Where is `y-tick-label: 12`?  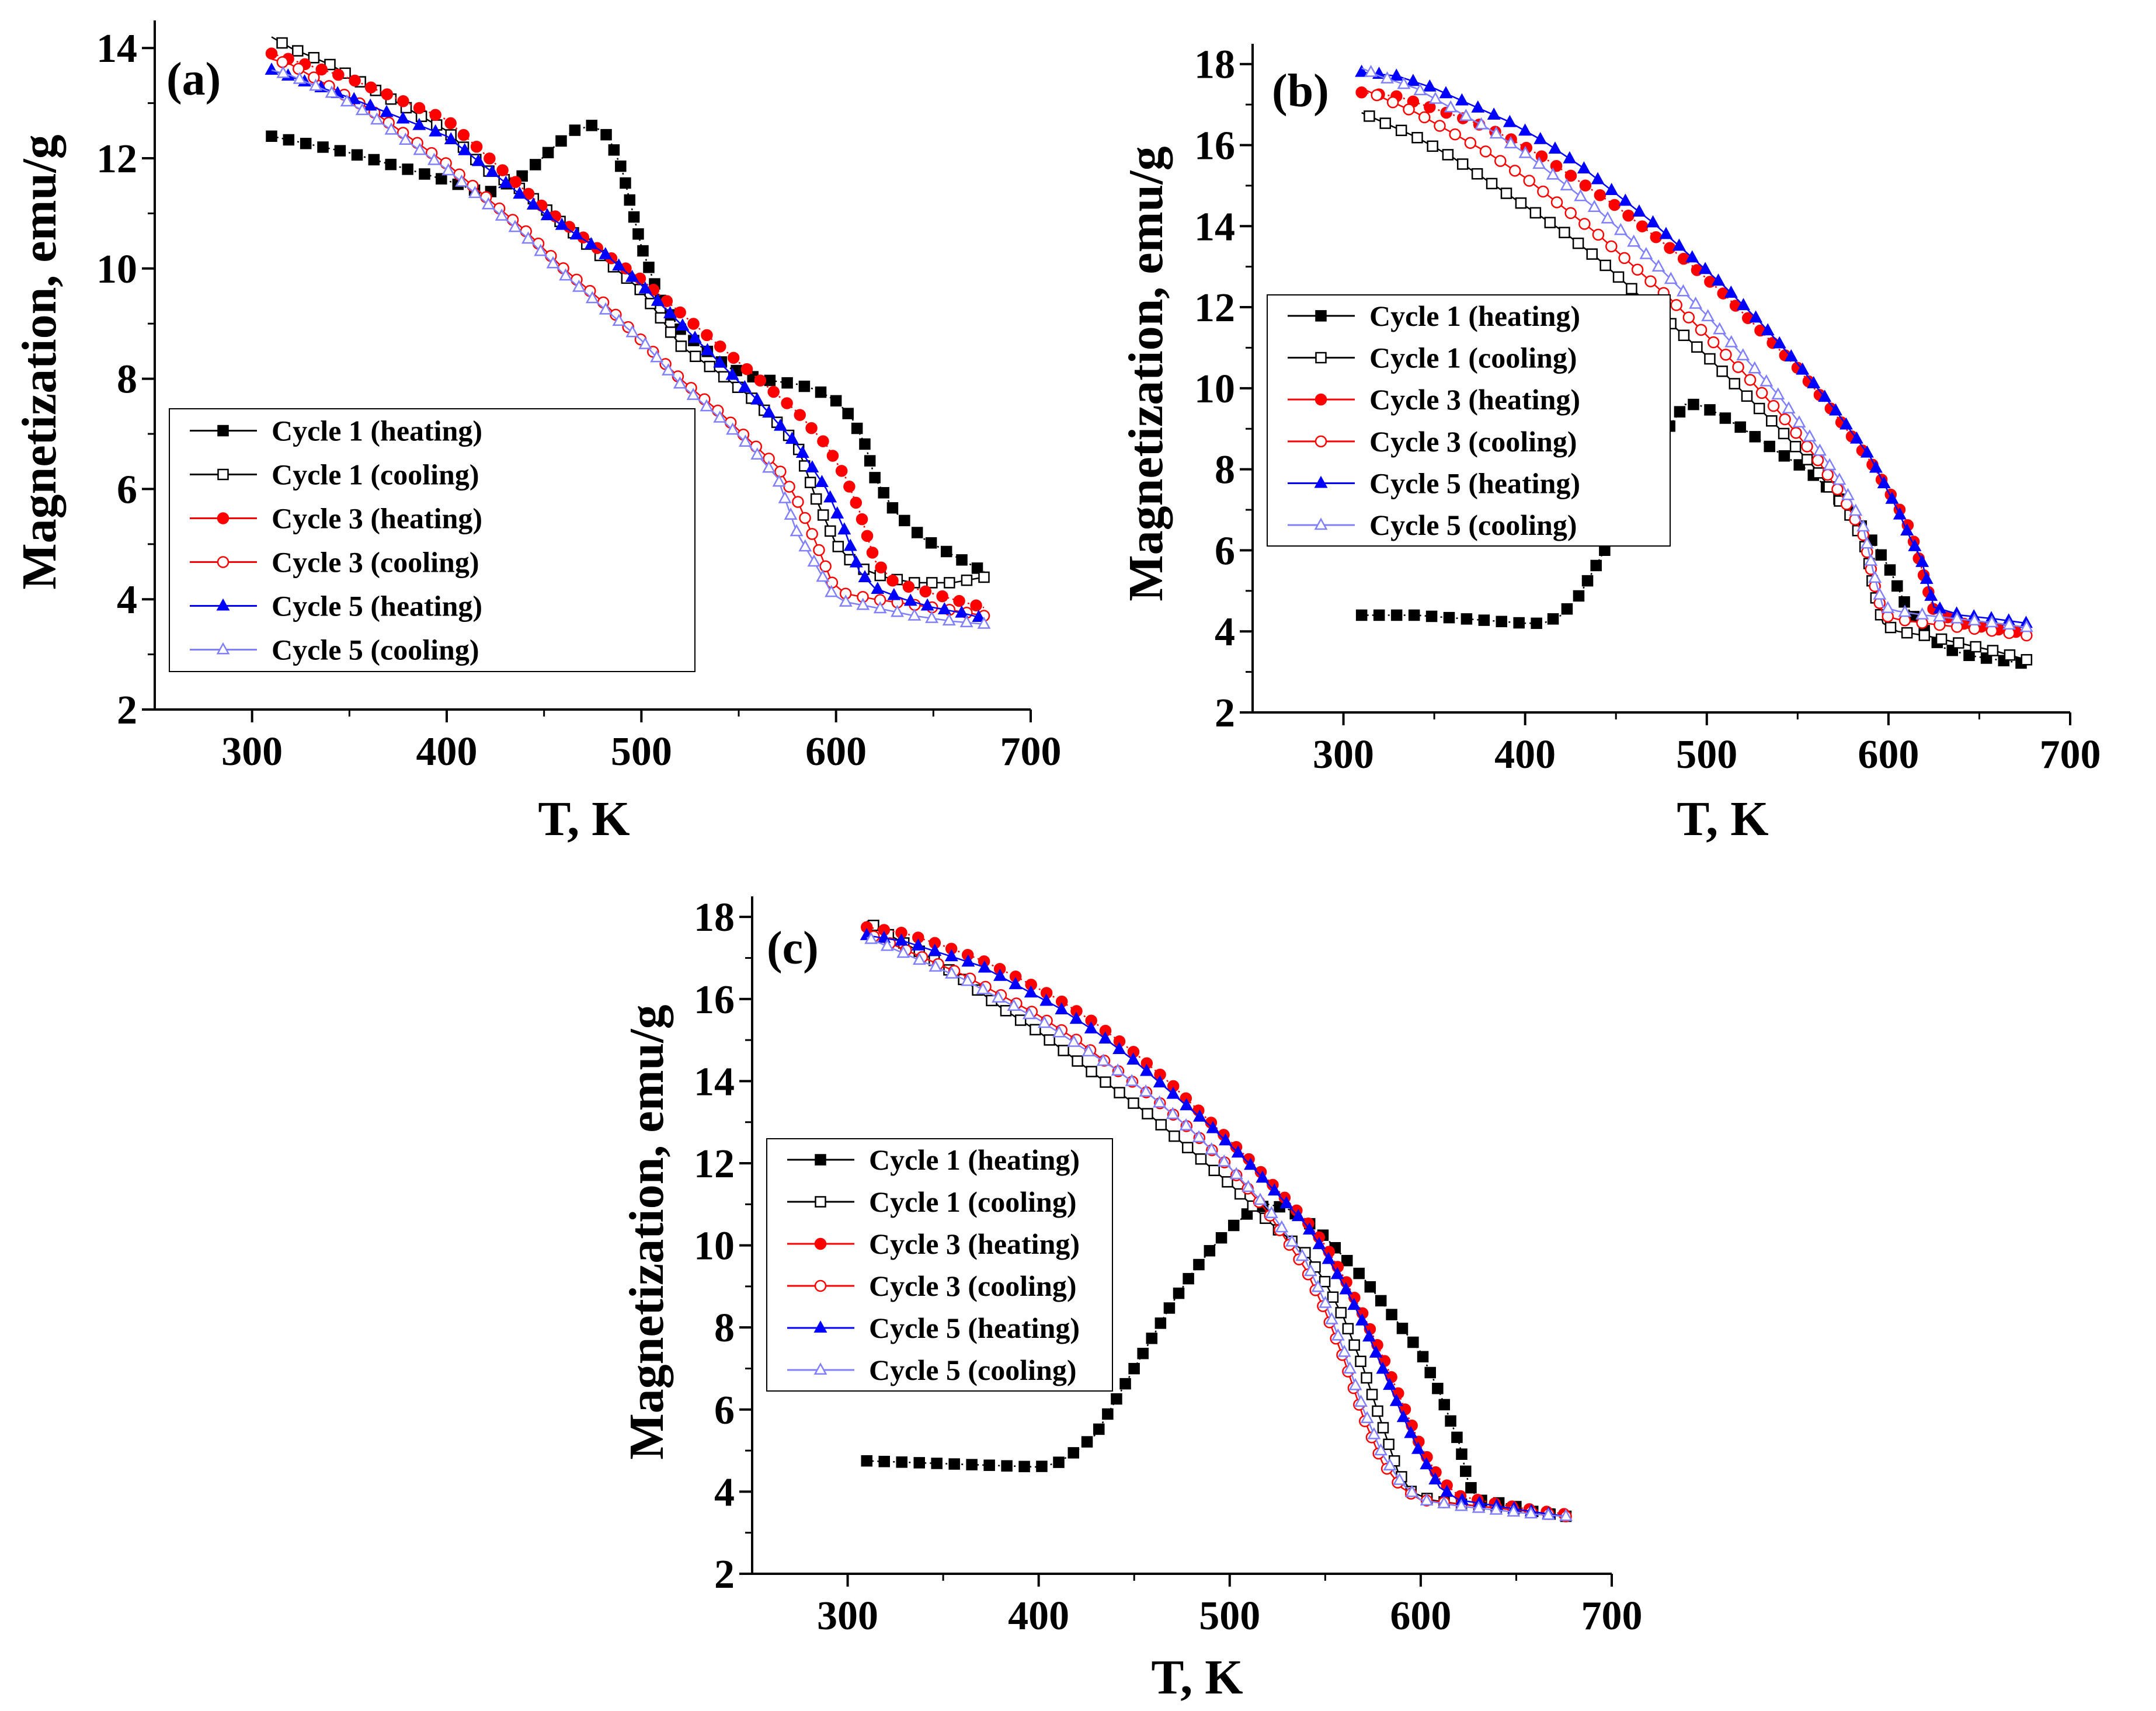
y-tick-label: 12 is located at coordinates (116, 159).